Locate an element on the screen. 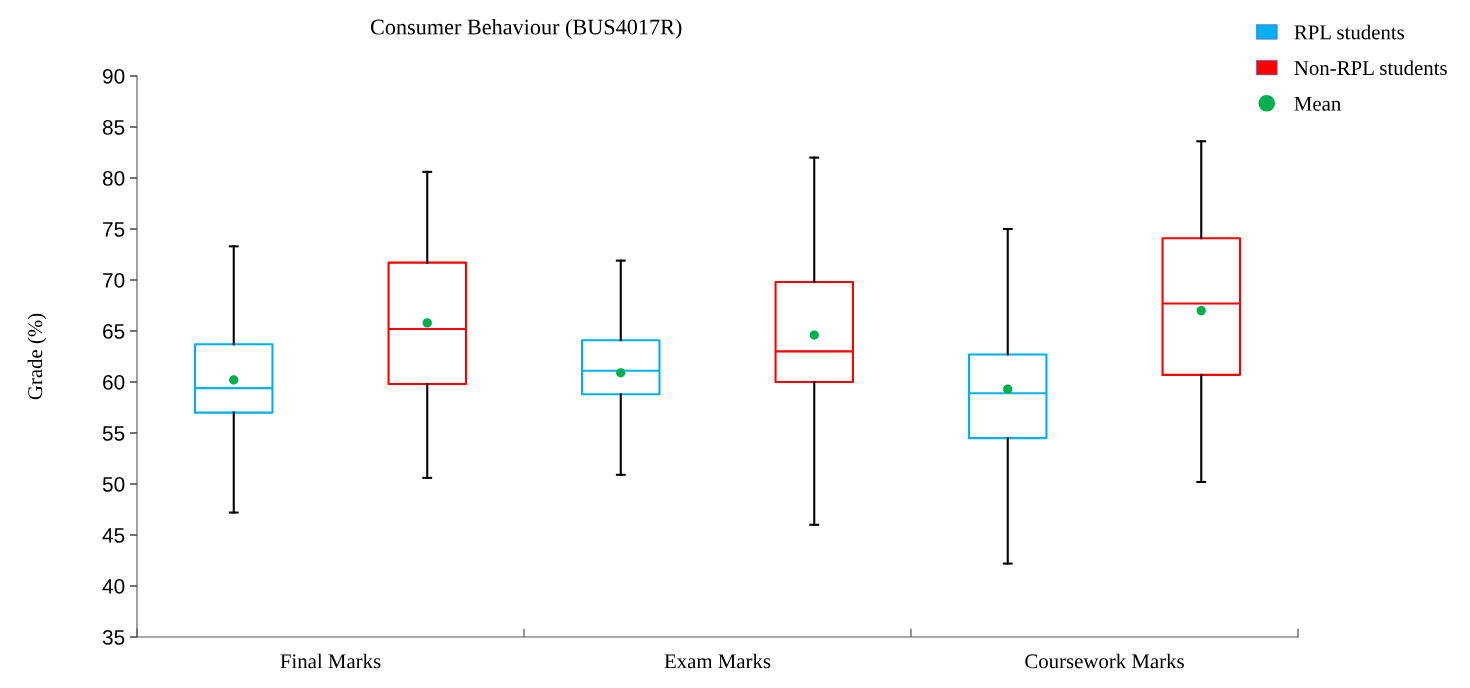 The image size is (1470, 688). y-tick-label: 50 is located at coordinates (113, 484).